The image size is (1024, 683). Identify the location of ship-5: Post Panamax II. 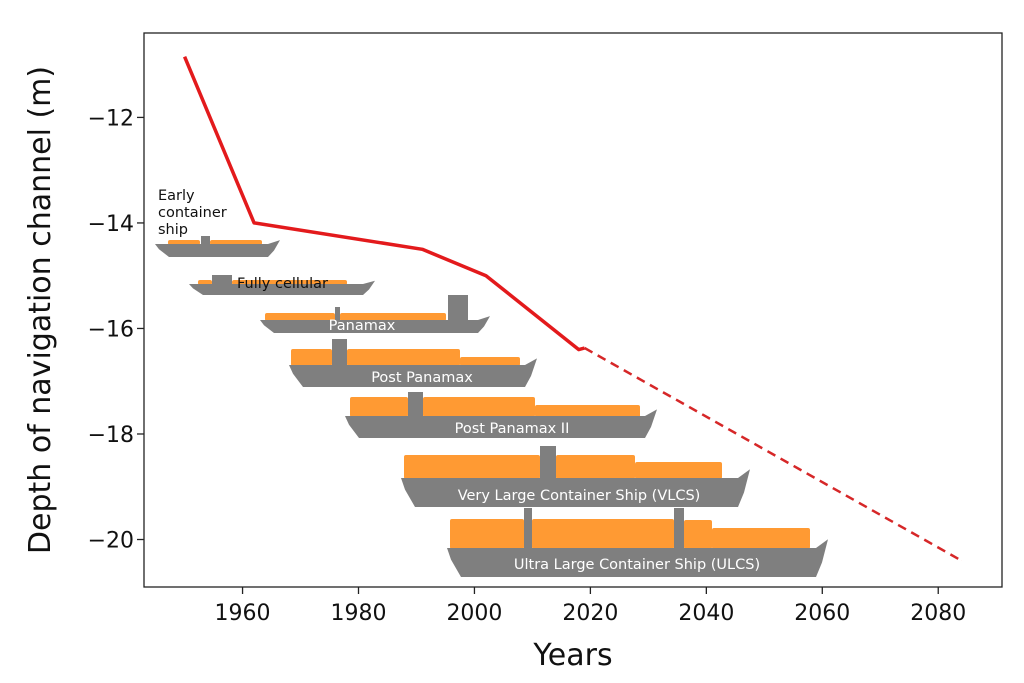
(501, 415).